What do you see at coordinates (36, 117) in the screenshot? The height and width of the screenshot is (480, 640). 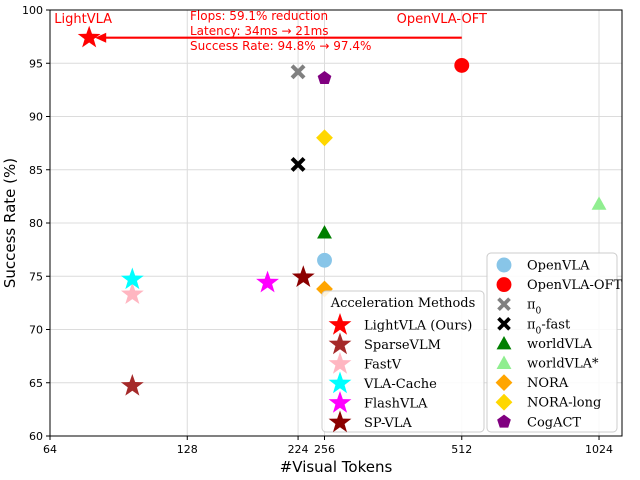 I see `y-tick-label: 90` at bounding box center [36, 117].